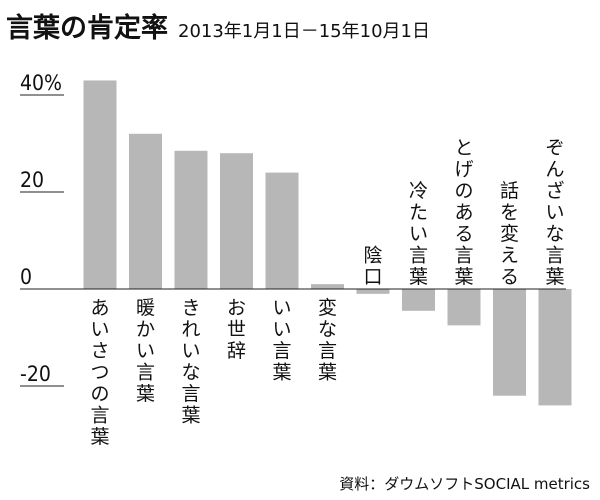 The height and width of the screenshot is (500, 600). I want to click on category-label: ぞんざいな言葉, so click(554, 212).